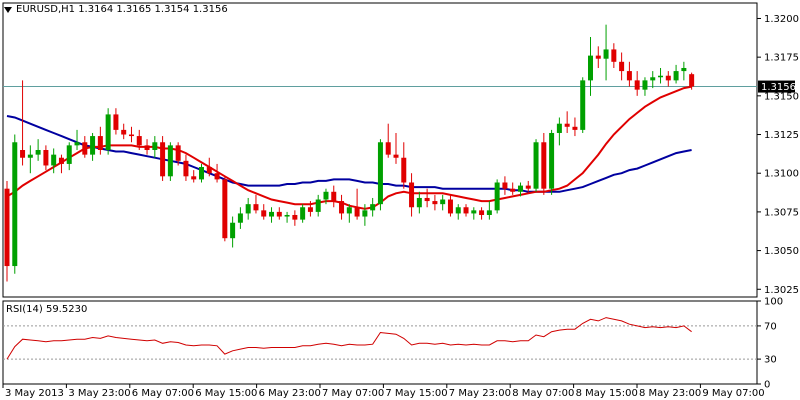 This screenshot has height=400, width=800. What do you see at coordinates (480, 393) in the screenshot?
I see `time-tick-label: 7 May 23:00` at bounding box center [480, 393].